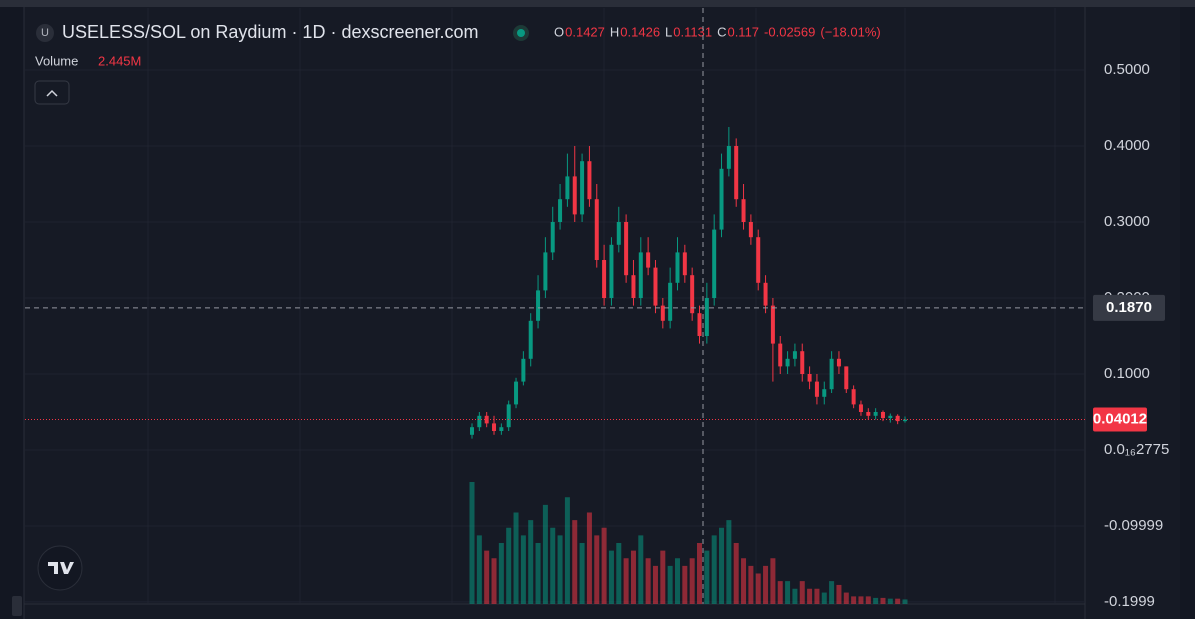 This screenshot has width=1195, height=619. What do you see at coordinates (850, 31) in the screenshot?
I see `change-percent: (−18.01%)` at bounding box center [850, 31].